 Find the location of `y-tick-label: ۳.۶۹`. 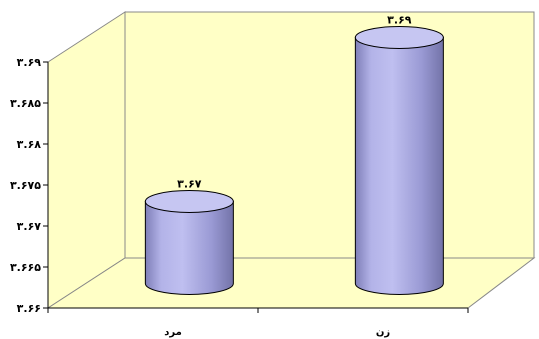

y-tick-label: ۳.۶۹ is located at coordinates (29, 62).